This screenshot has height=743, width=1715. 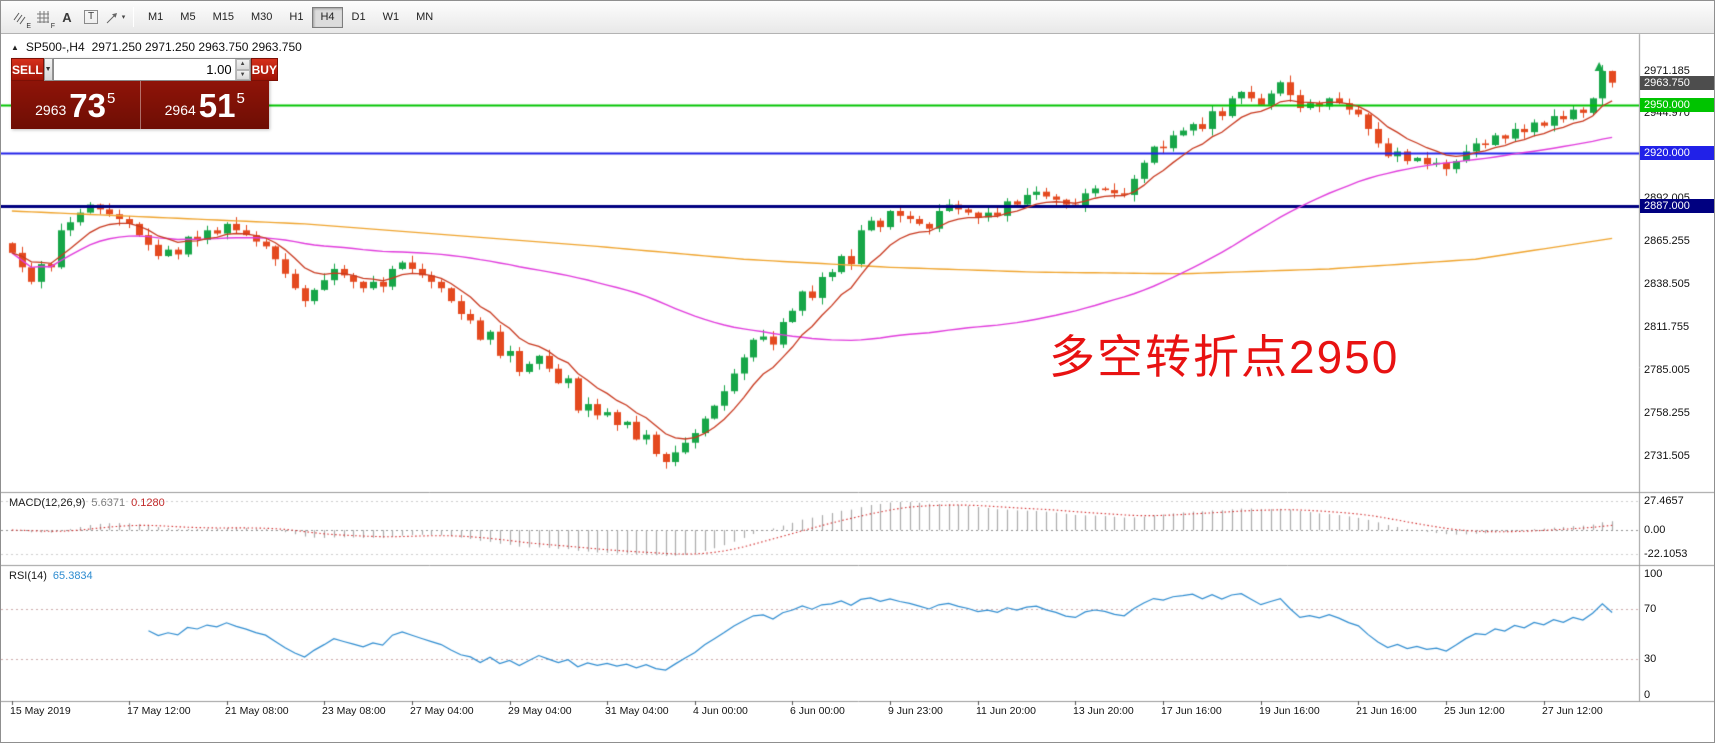 I want to click on timeframe-button-w1: W1, so click(x=391, y=17).